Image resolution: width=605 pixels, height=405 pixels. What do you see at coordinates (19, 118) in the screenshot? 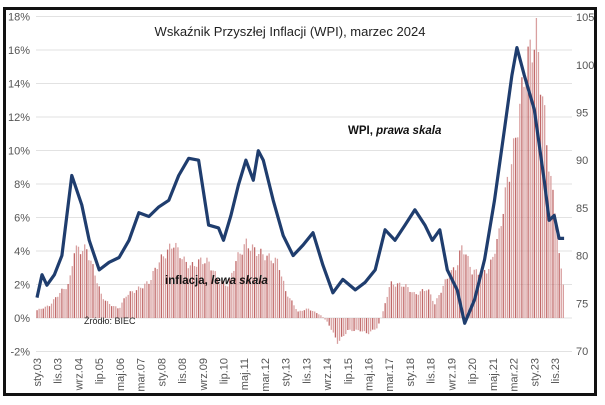
I see `left-axis-tick: 12%` at bounding box center [19, 118].